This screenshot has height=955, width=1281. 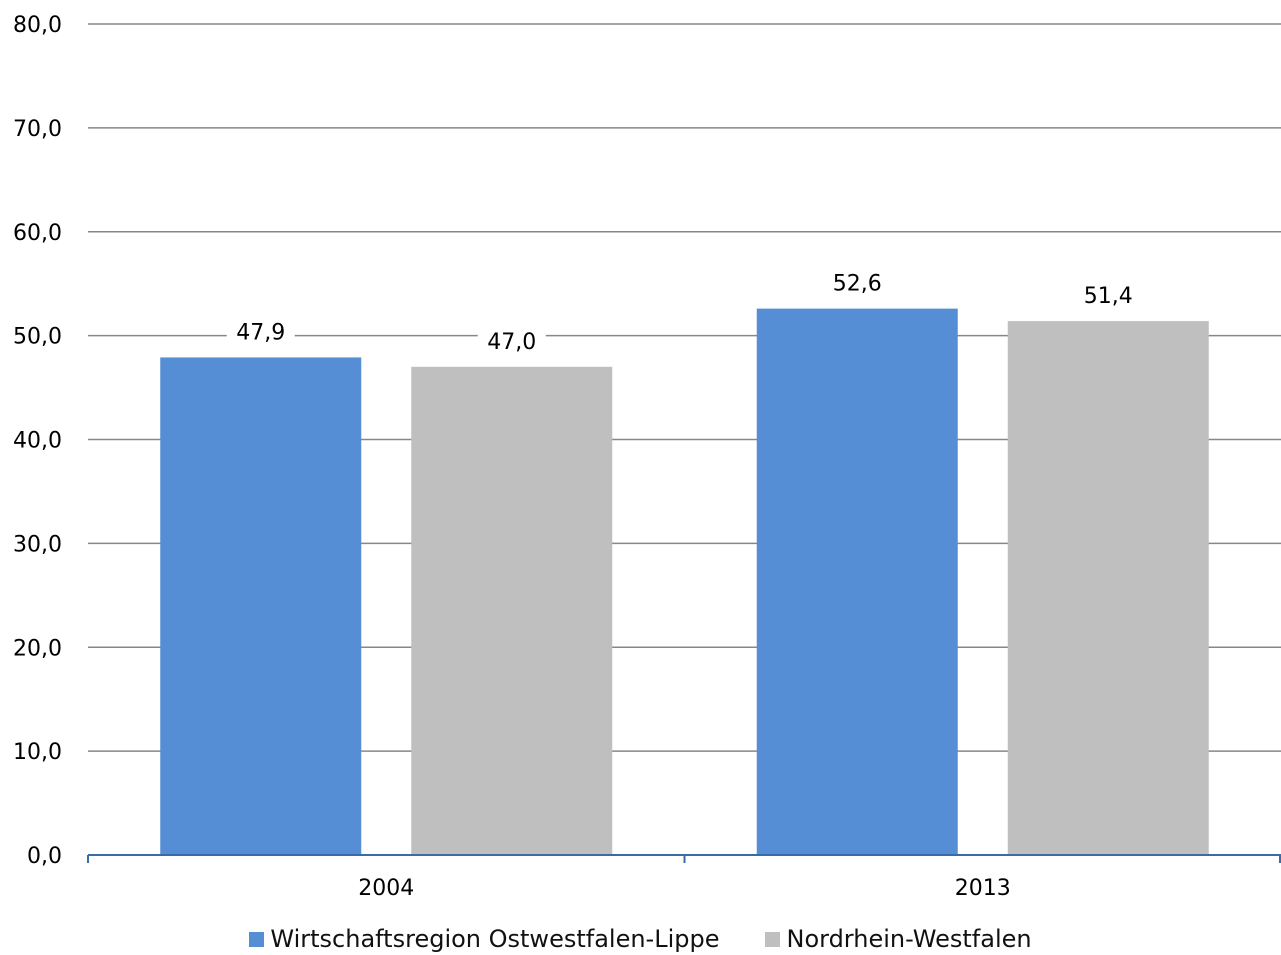 I want to click on bar-series-2-2013, so click(x=1108, y=588).